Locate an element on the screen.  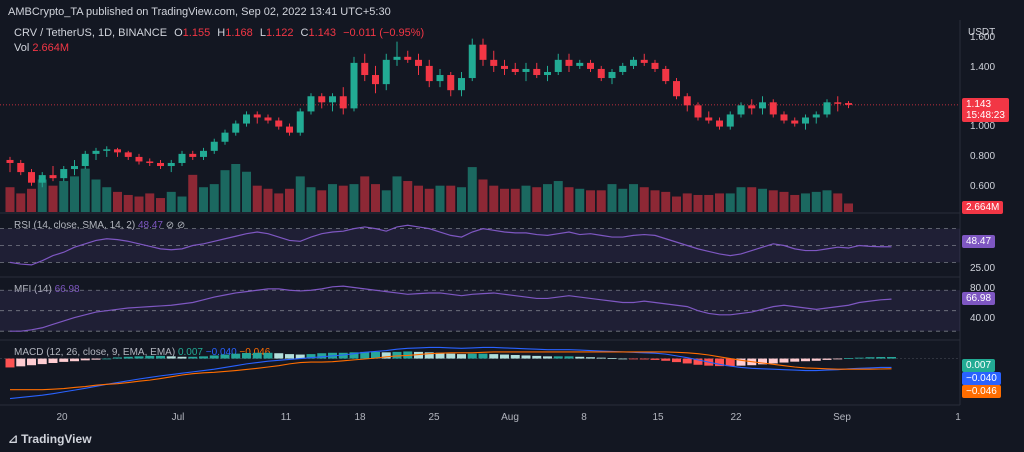
macd-signal-value: −0.046 is located at coordinates (255, 352).